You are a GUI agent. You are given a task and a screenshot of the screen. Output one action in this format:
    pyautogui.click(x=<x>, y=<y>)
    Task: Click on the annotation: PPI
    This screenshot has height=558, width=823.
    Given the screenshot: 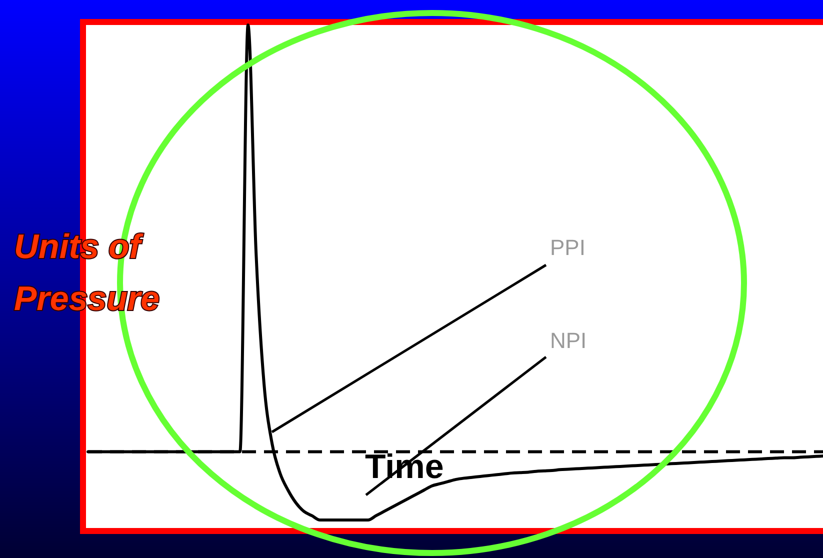 What is the action you would take?
    pyautogui.click(x=568, y=247)
    